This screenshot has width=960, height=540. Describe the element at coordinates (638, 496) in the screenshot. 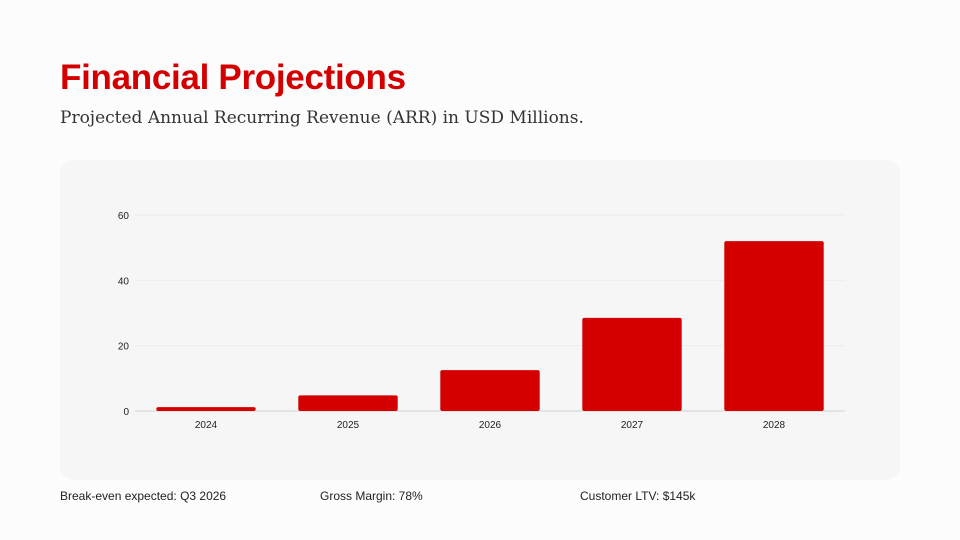

I see `footer-customer-ltv: Customer LTV: $145k` at that location.